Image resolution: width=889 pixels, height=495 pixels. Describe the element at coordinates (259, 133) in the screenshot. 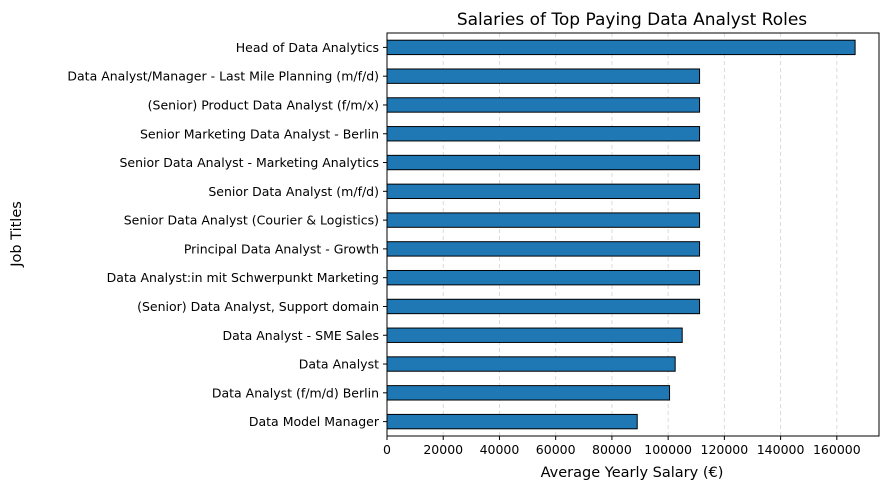

I see `y-tick-label: Senior Marketing Data Analyst - Berlin` at that location.